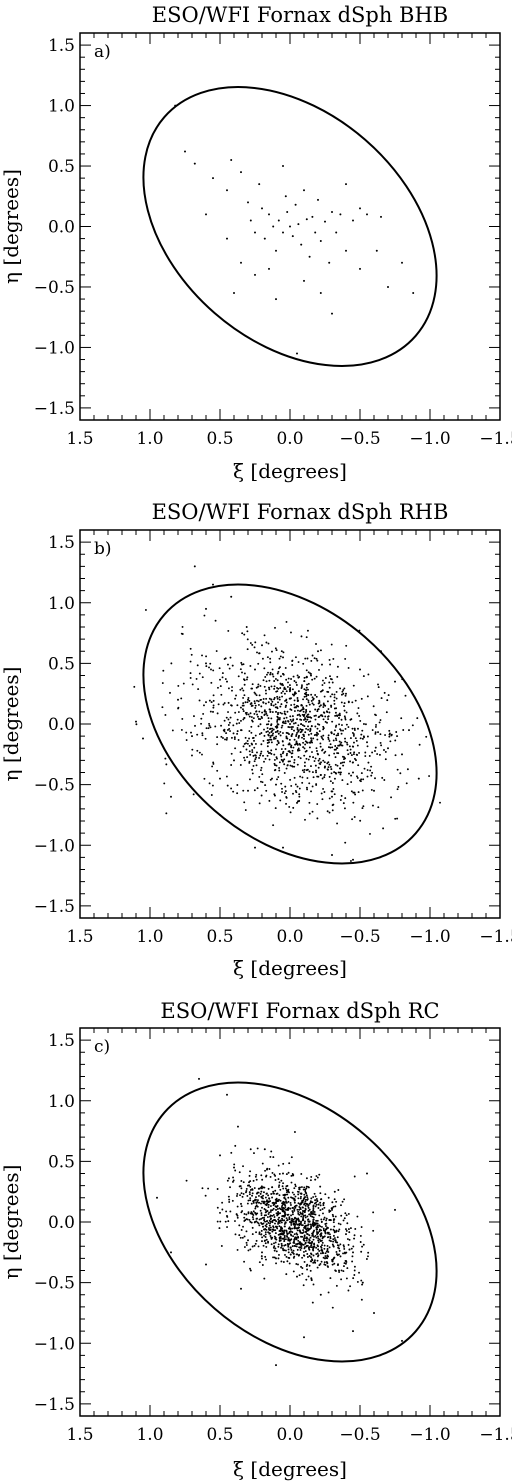 Image resolution: width=512 pixels, height=1484 pixels. I want to click on x-tick-label: 1.0, so click(149, 439).